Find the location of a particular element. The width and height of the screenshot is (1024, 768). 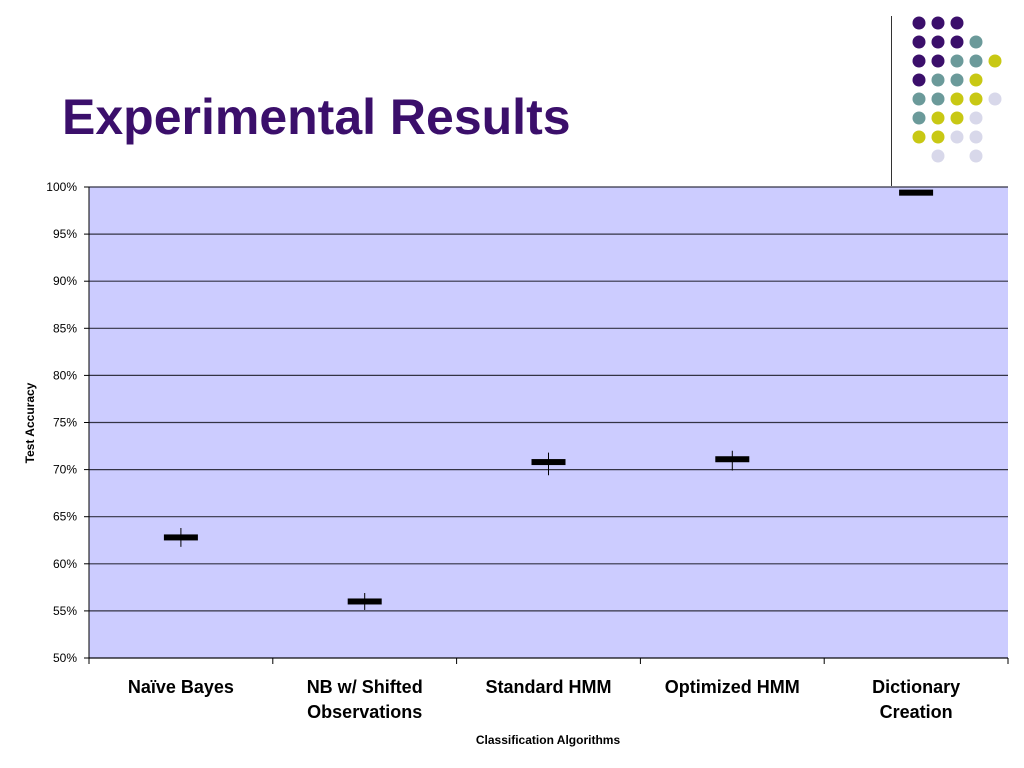

y-axis-title: Test Accuracy is located at coordinates (30, 422).